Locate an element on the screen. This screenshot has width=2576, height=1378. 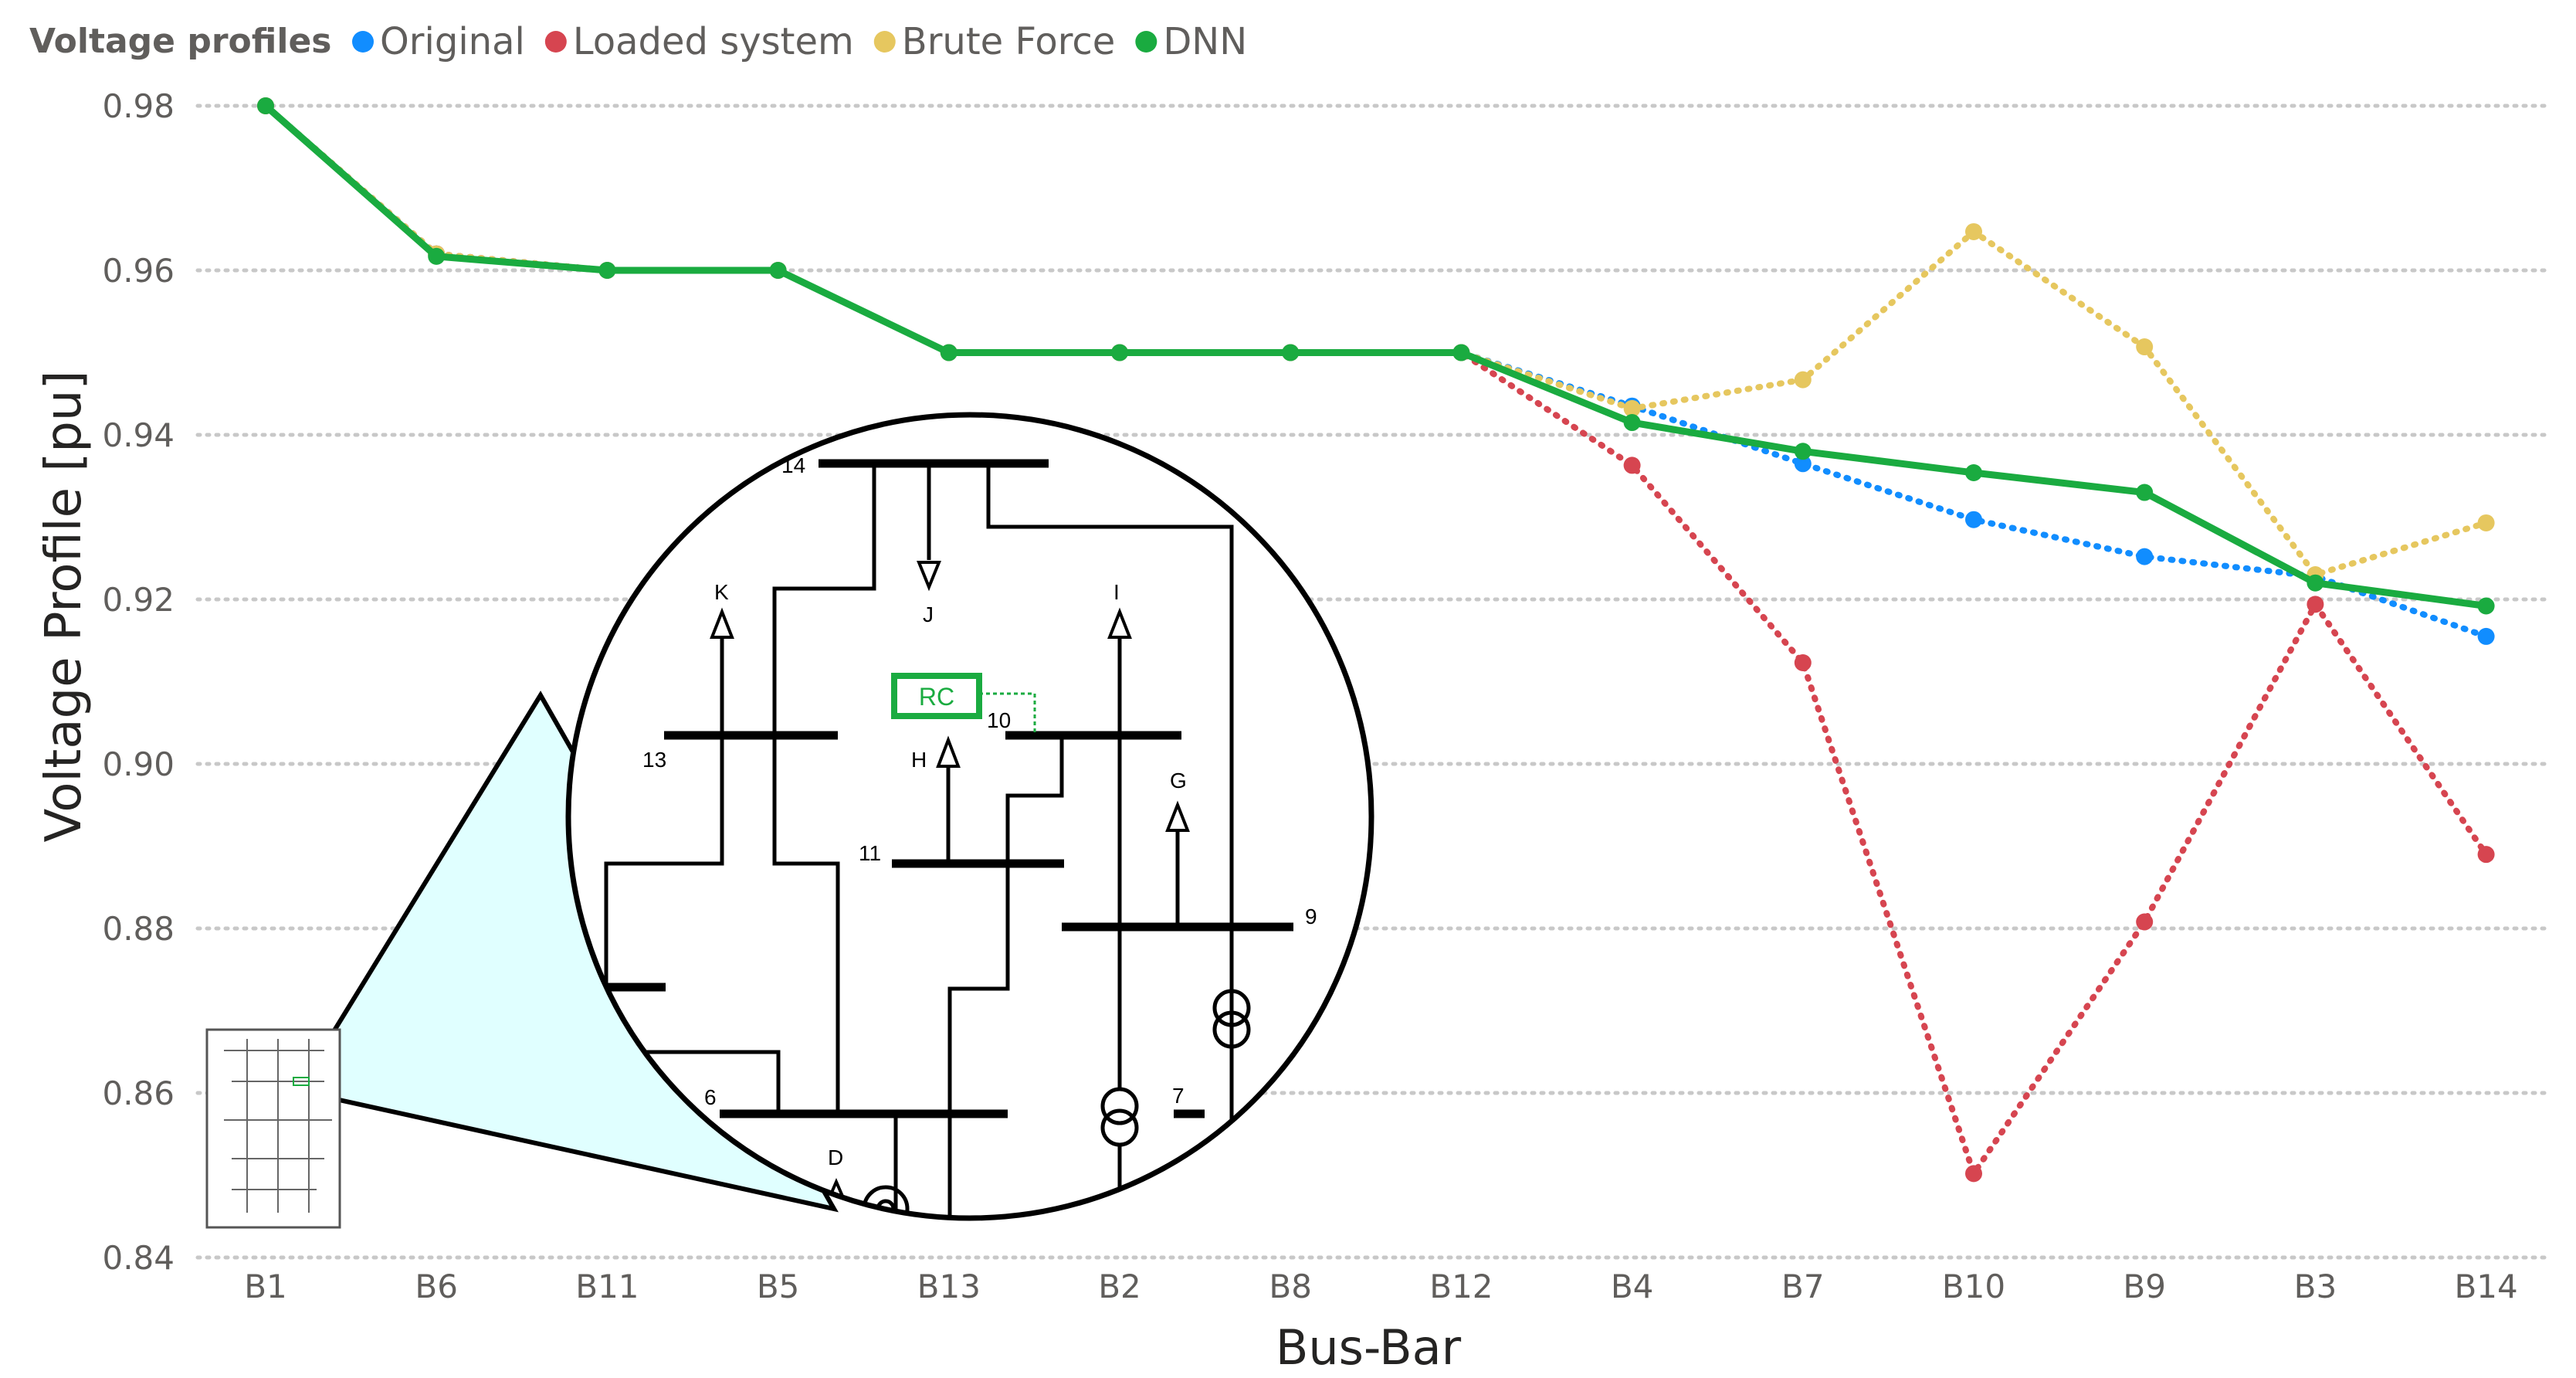
y-tick-label: 0.94 is located at coordinates (138, 435).